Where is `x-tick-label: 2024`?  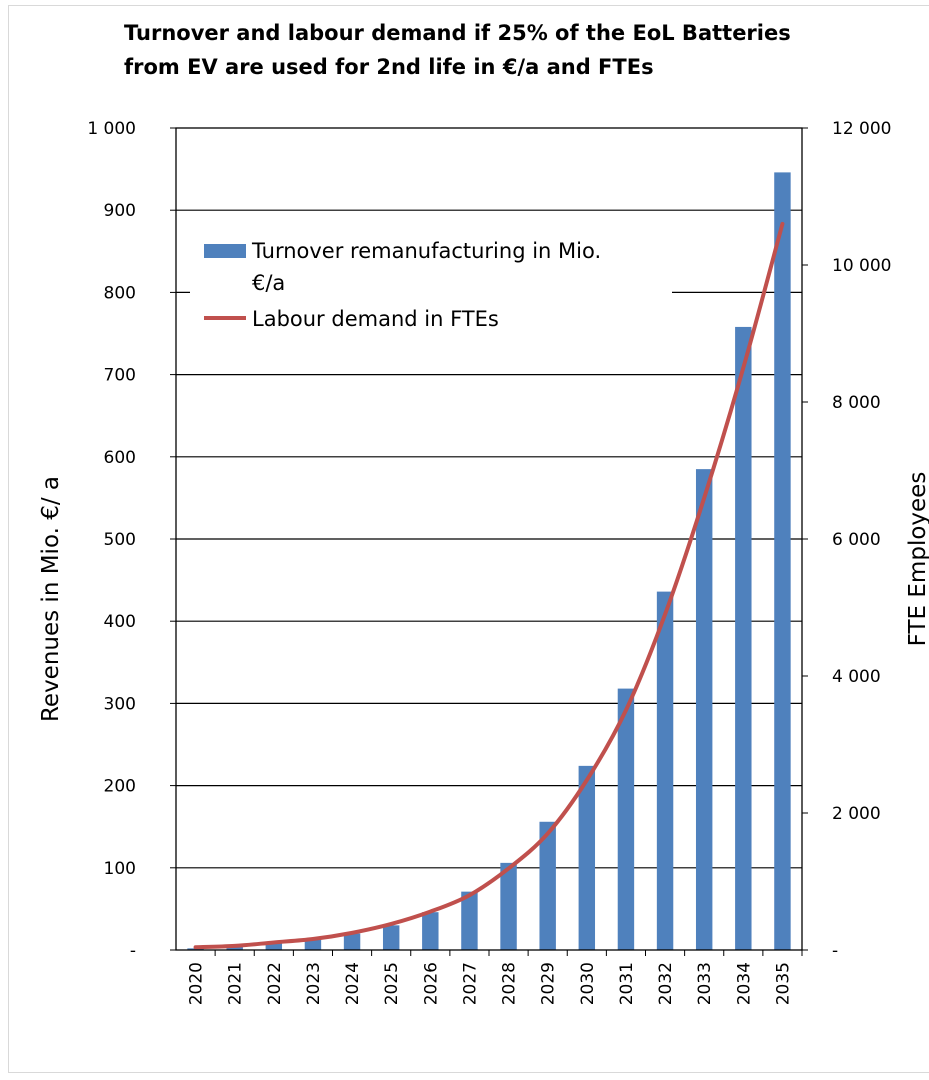
x-tick-label: 2024 is located at coordinates (353, 983).